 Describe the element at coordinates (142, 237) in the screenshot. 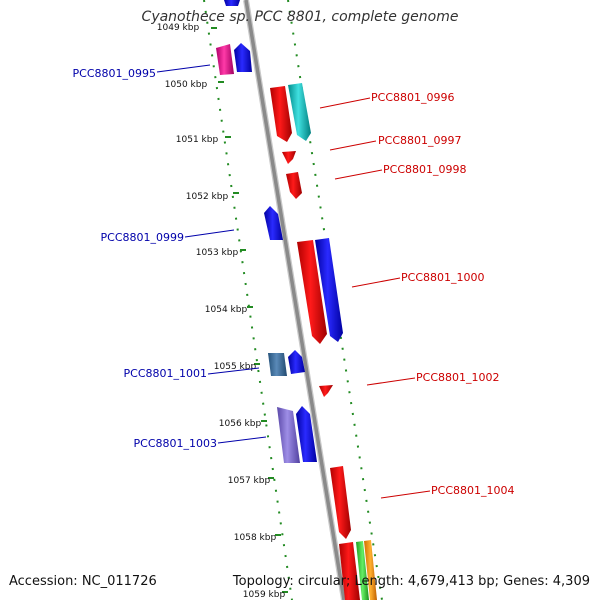

I see `gene-label-pcc8801-0999: PCC8801_0999` at that location.